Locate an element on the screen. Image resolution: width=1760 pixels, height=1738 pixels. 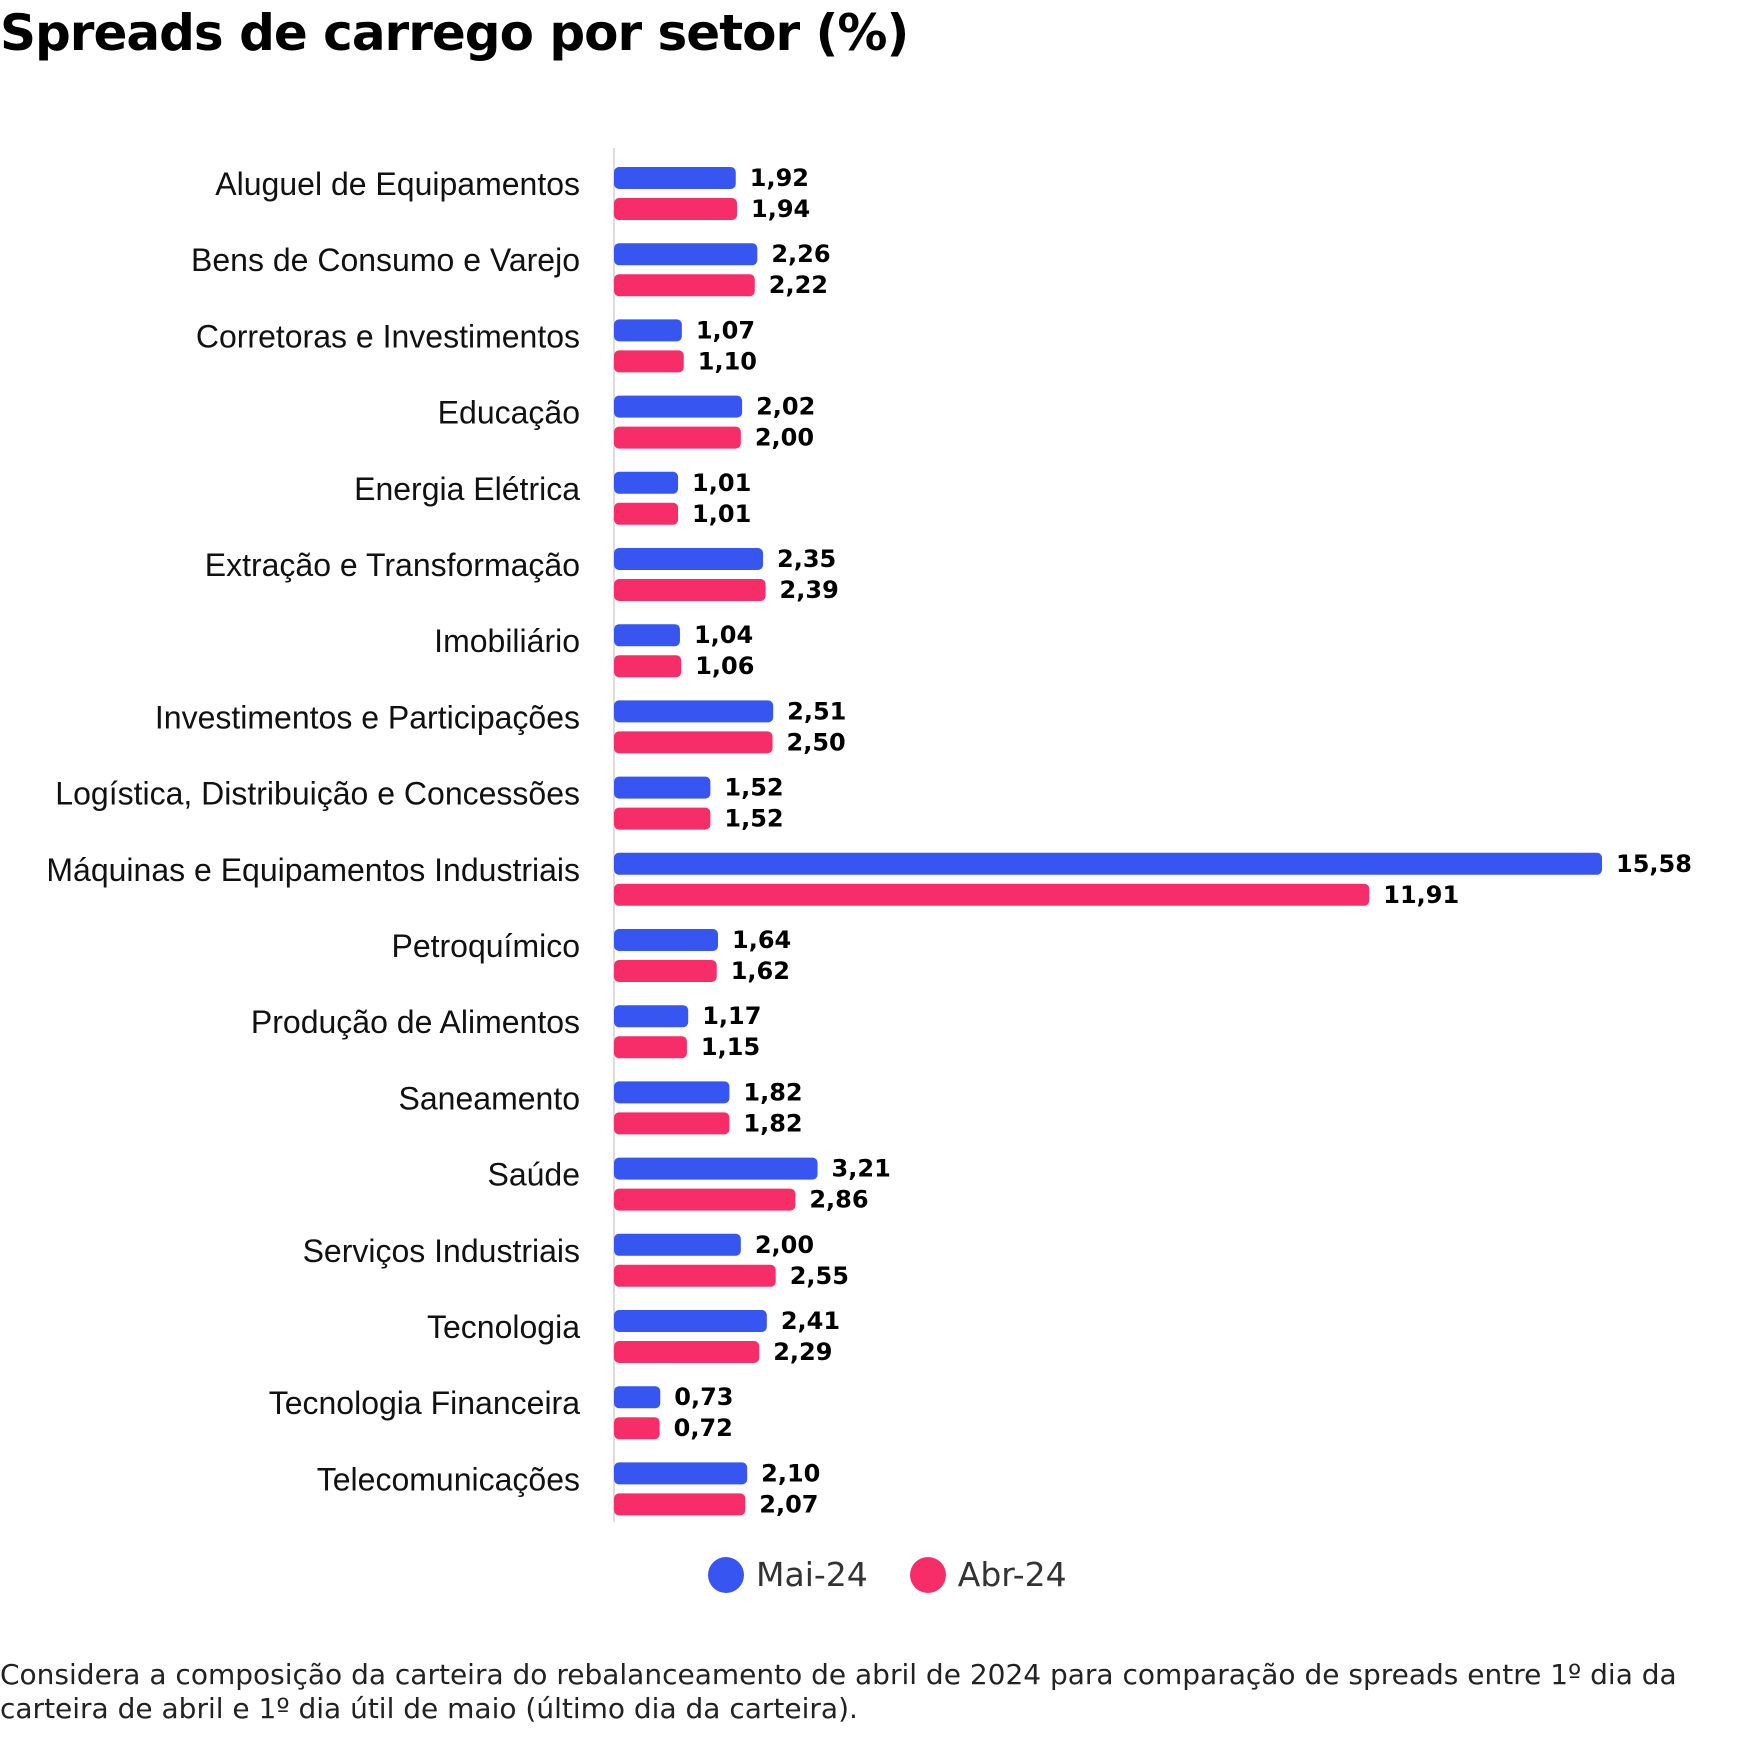
value-label-abr-24: 2,00 is located at coordinates (784, 438).